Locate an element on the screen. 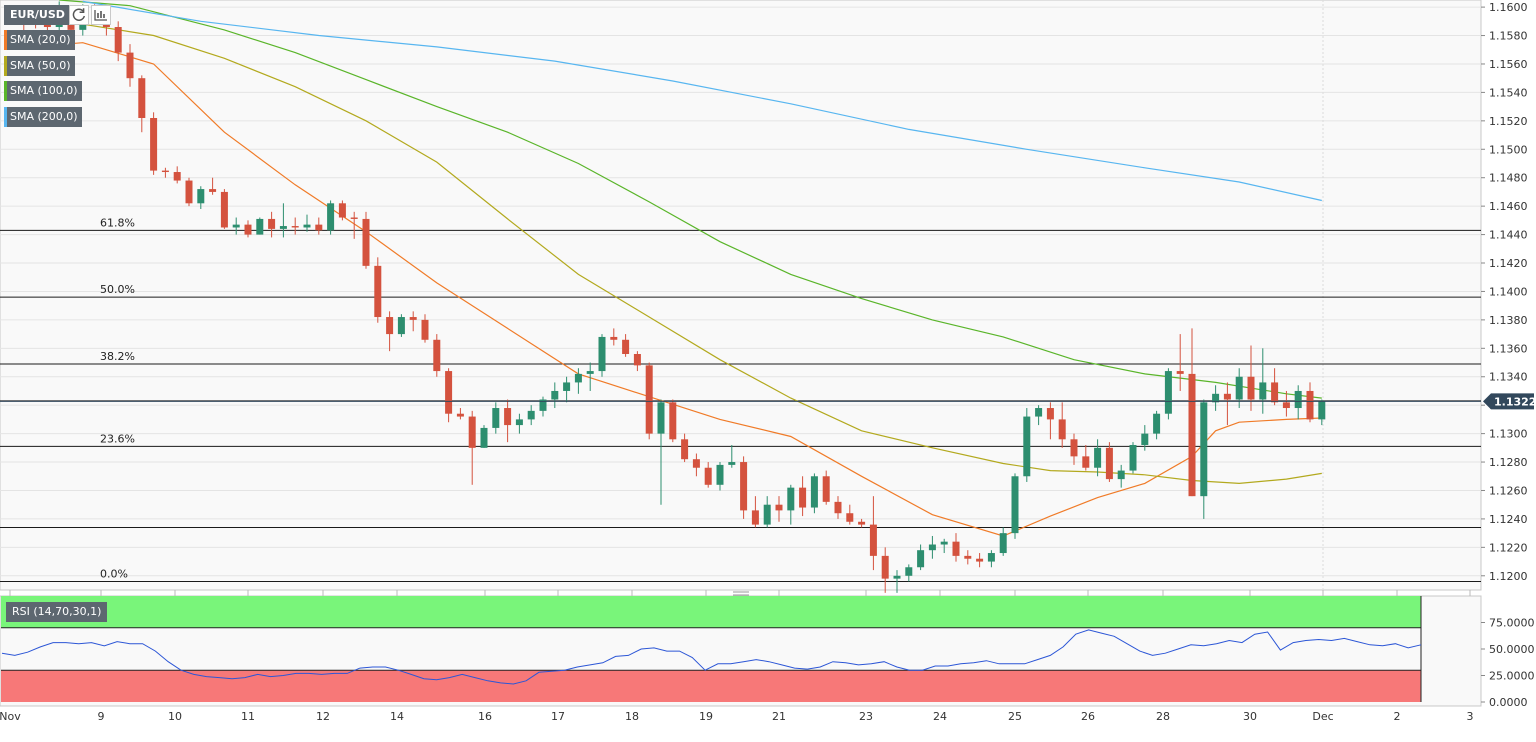 The image size is (1536, 742). rsi-oversold-zone is located at coordinates (711, 686).